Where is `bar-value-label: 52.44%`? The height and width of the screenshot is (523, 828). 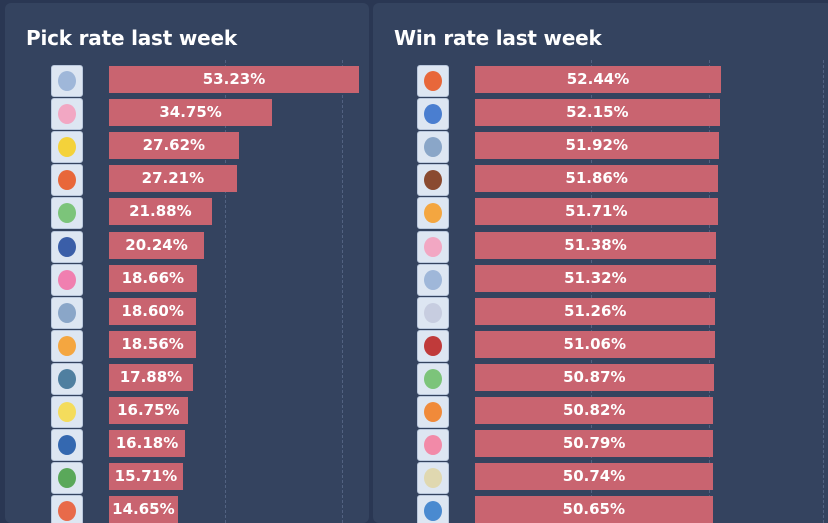 bar-value-label: 52.44% is located at coordinates (598, 79).